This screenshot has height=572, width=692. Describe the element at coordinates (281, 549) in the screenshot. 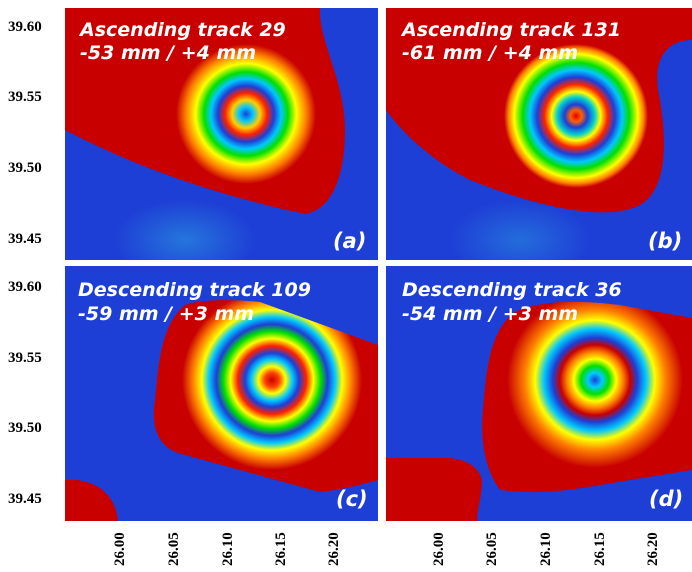

I see `x-tick-left-4: 26.15` at that location.